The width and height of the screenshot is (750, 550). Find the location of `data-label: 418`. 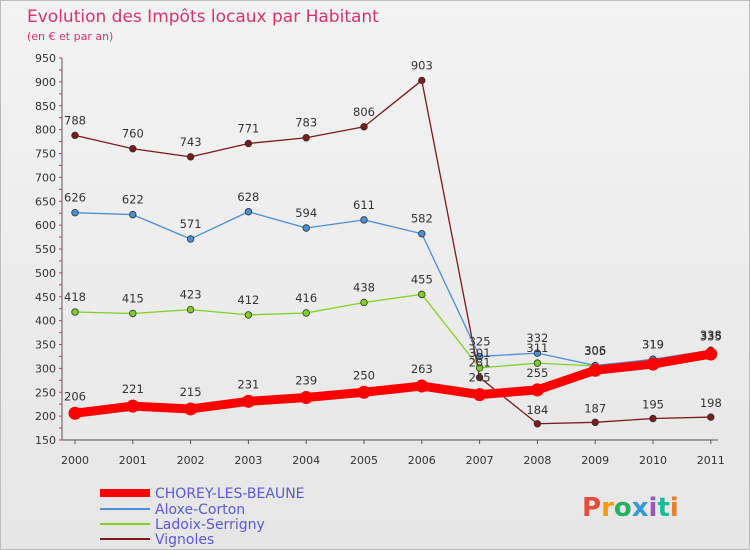

data-label: 418 is located at coordinates (75, 297).